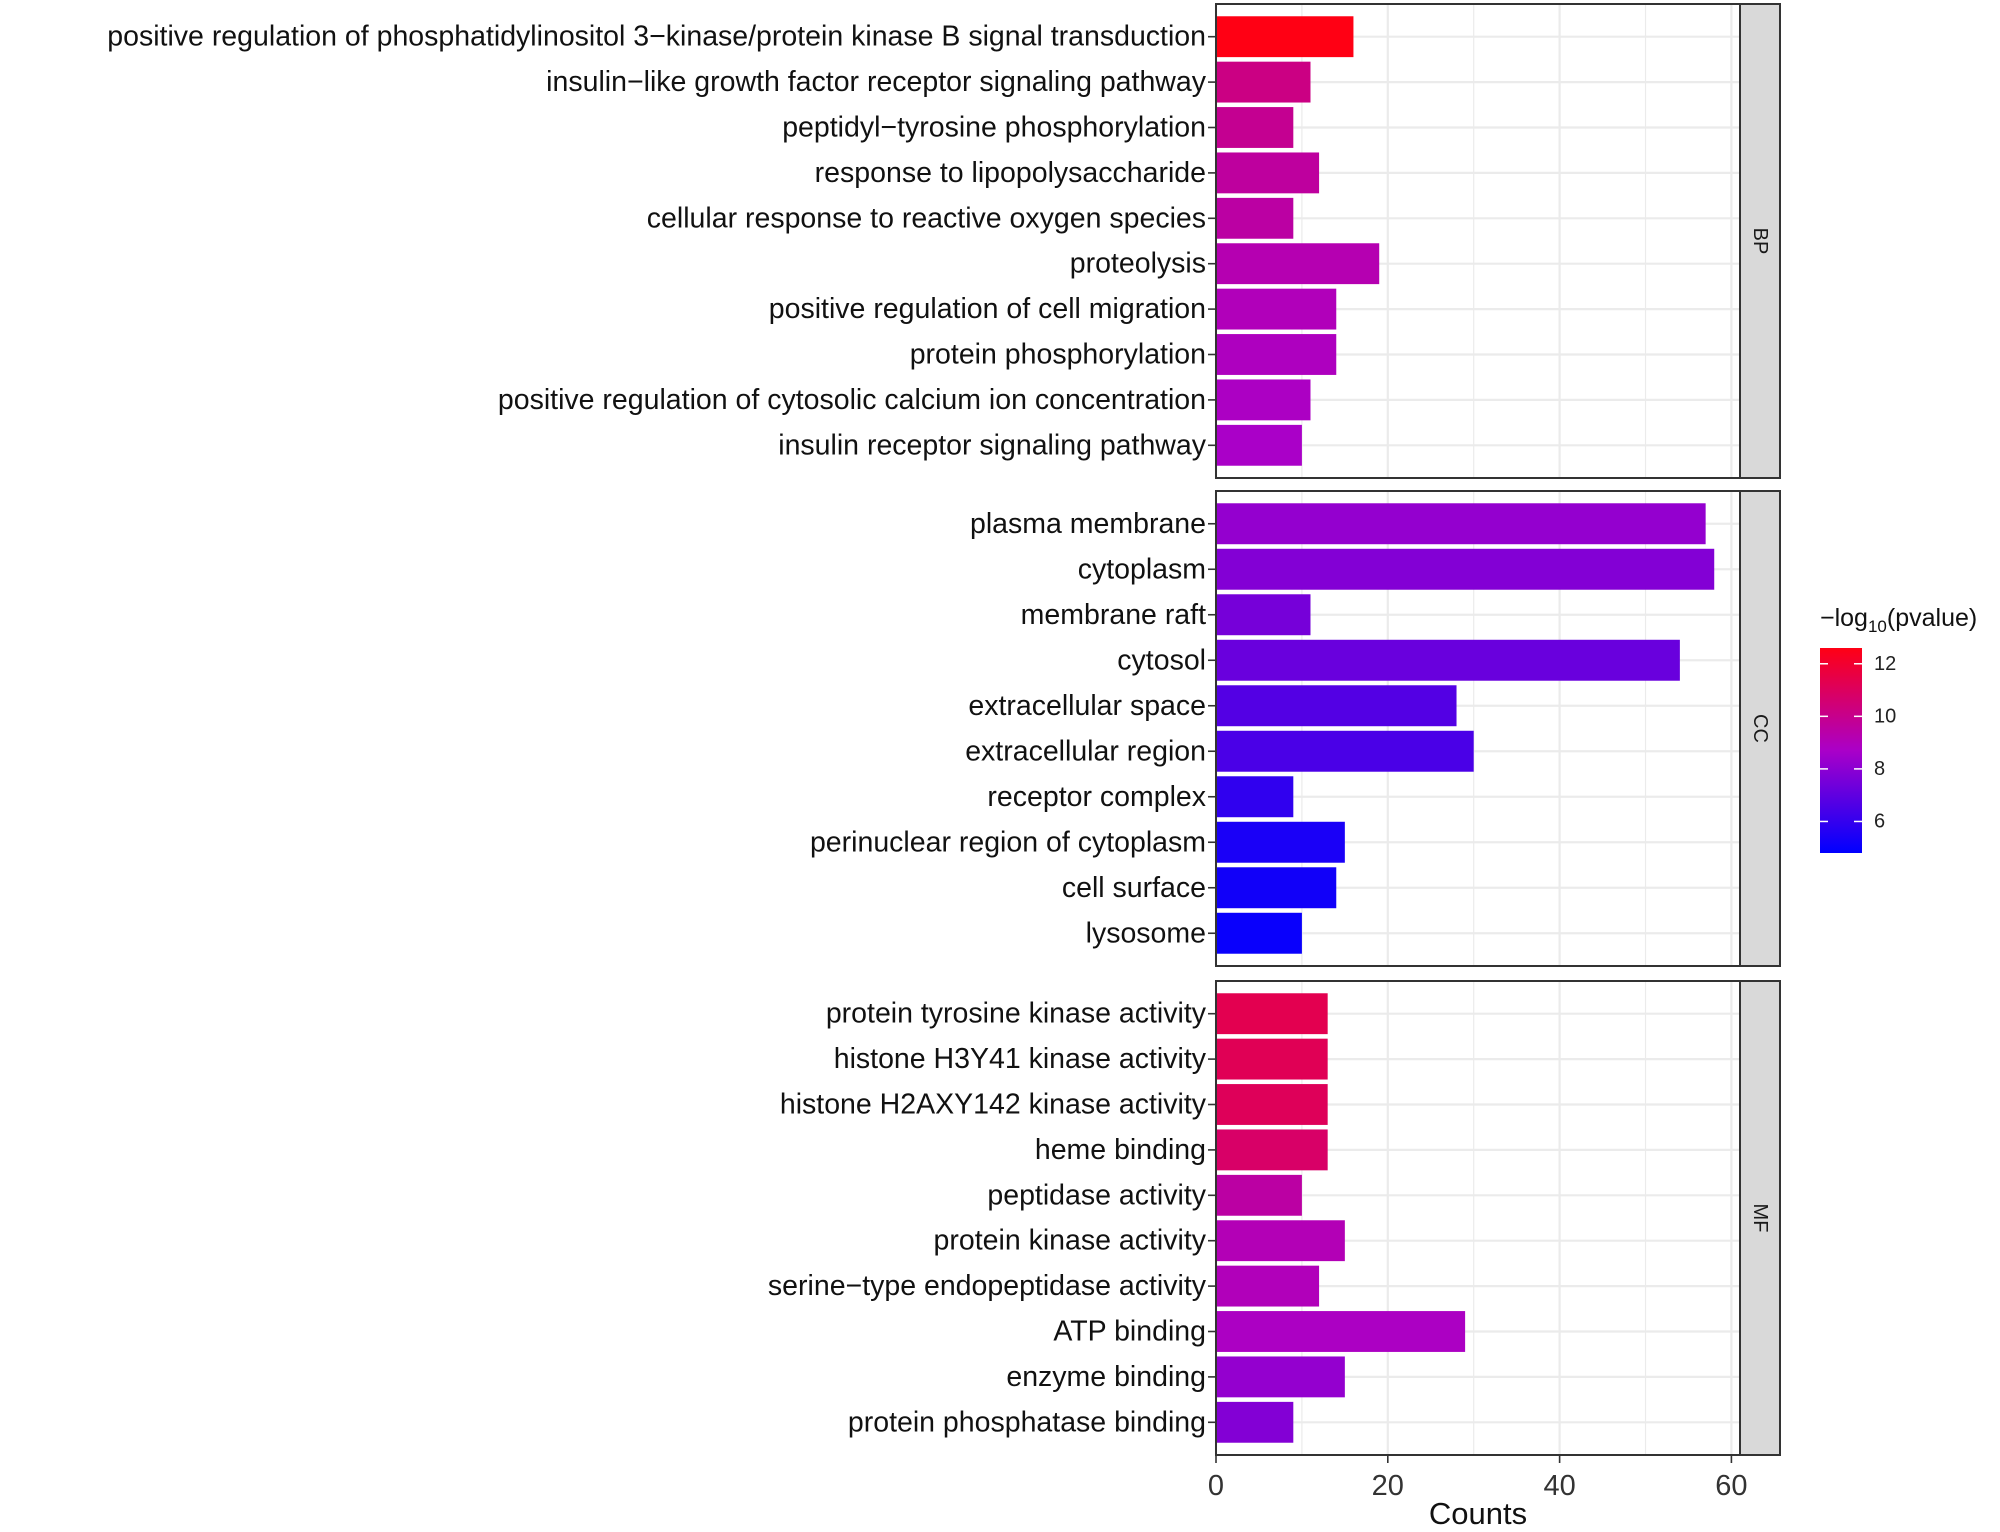 The image size is (2000, 1532). Describe the element at coordinates (1932, 618) in the screenshot. I see `legend-title-suffix: (pvalue)` at that location.